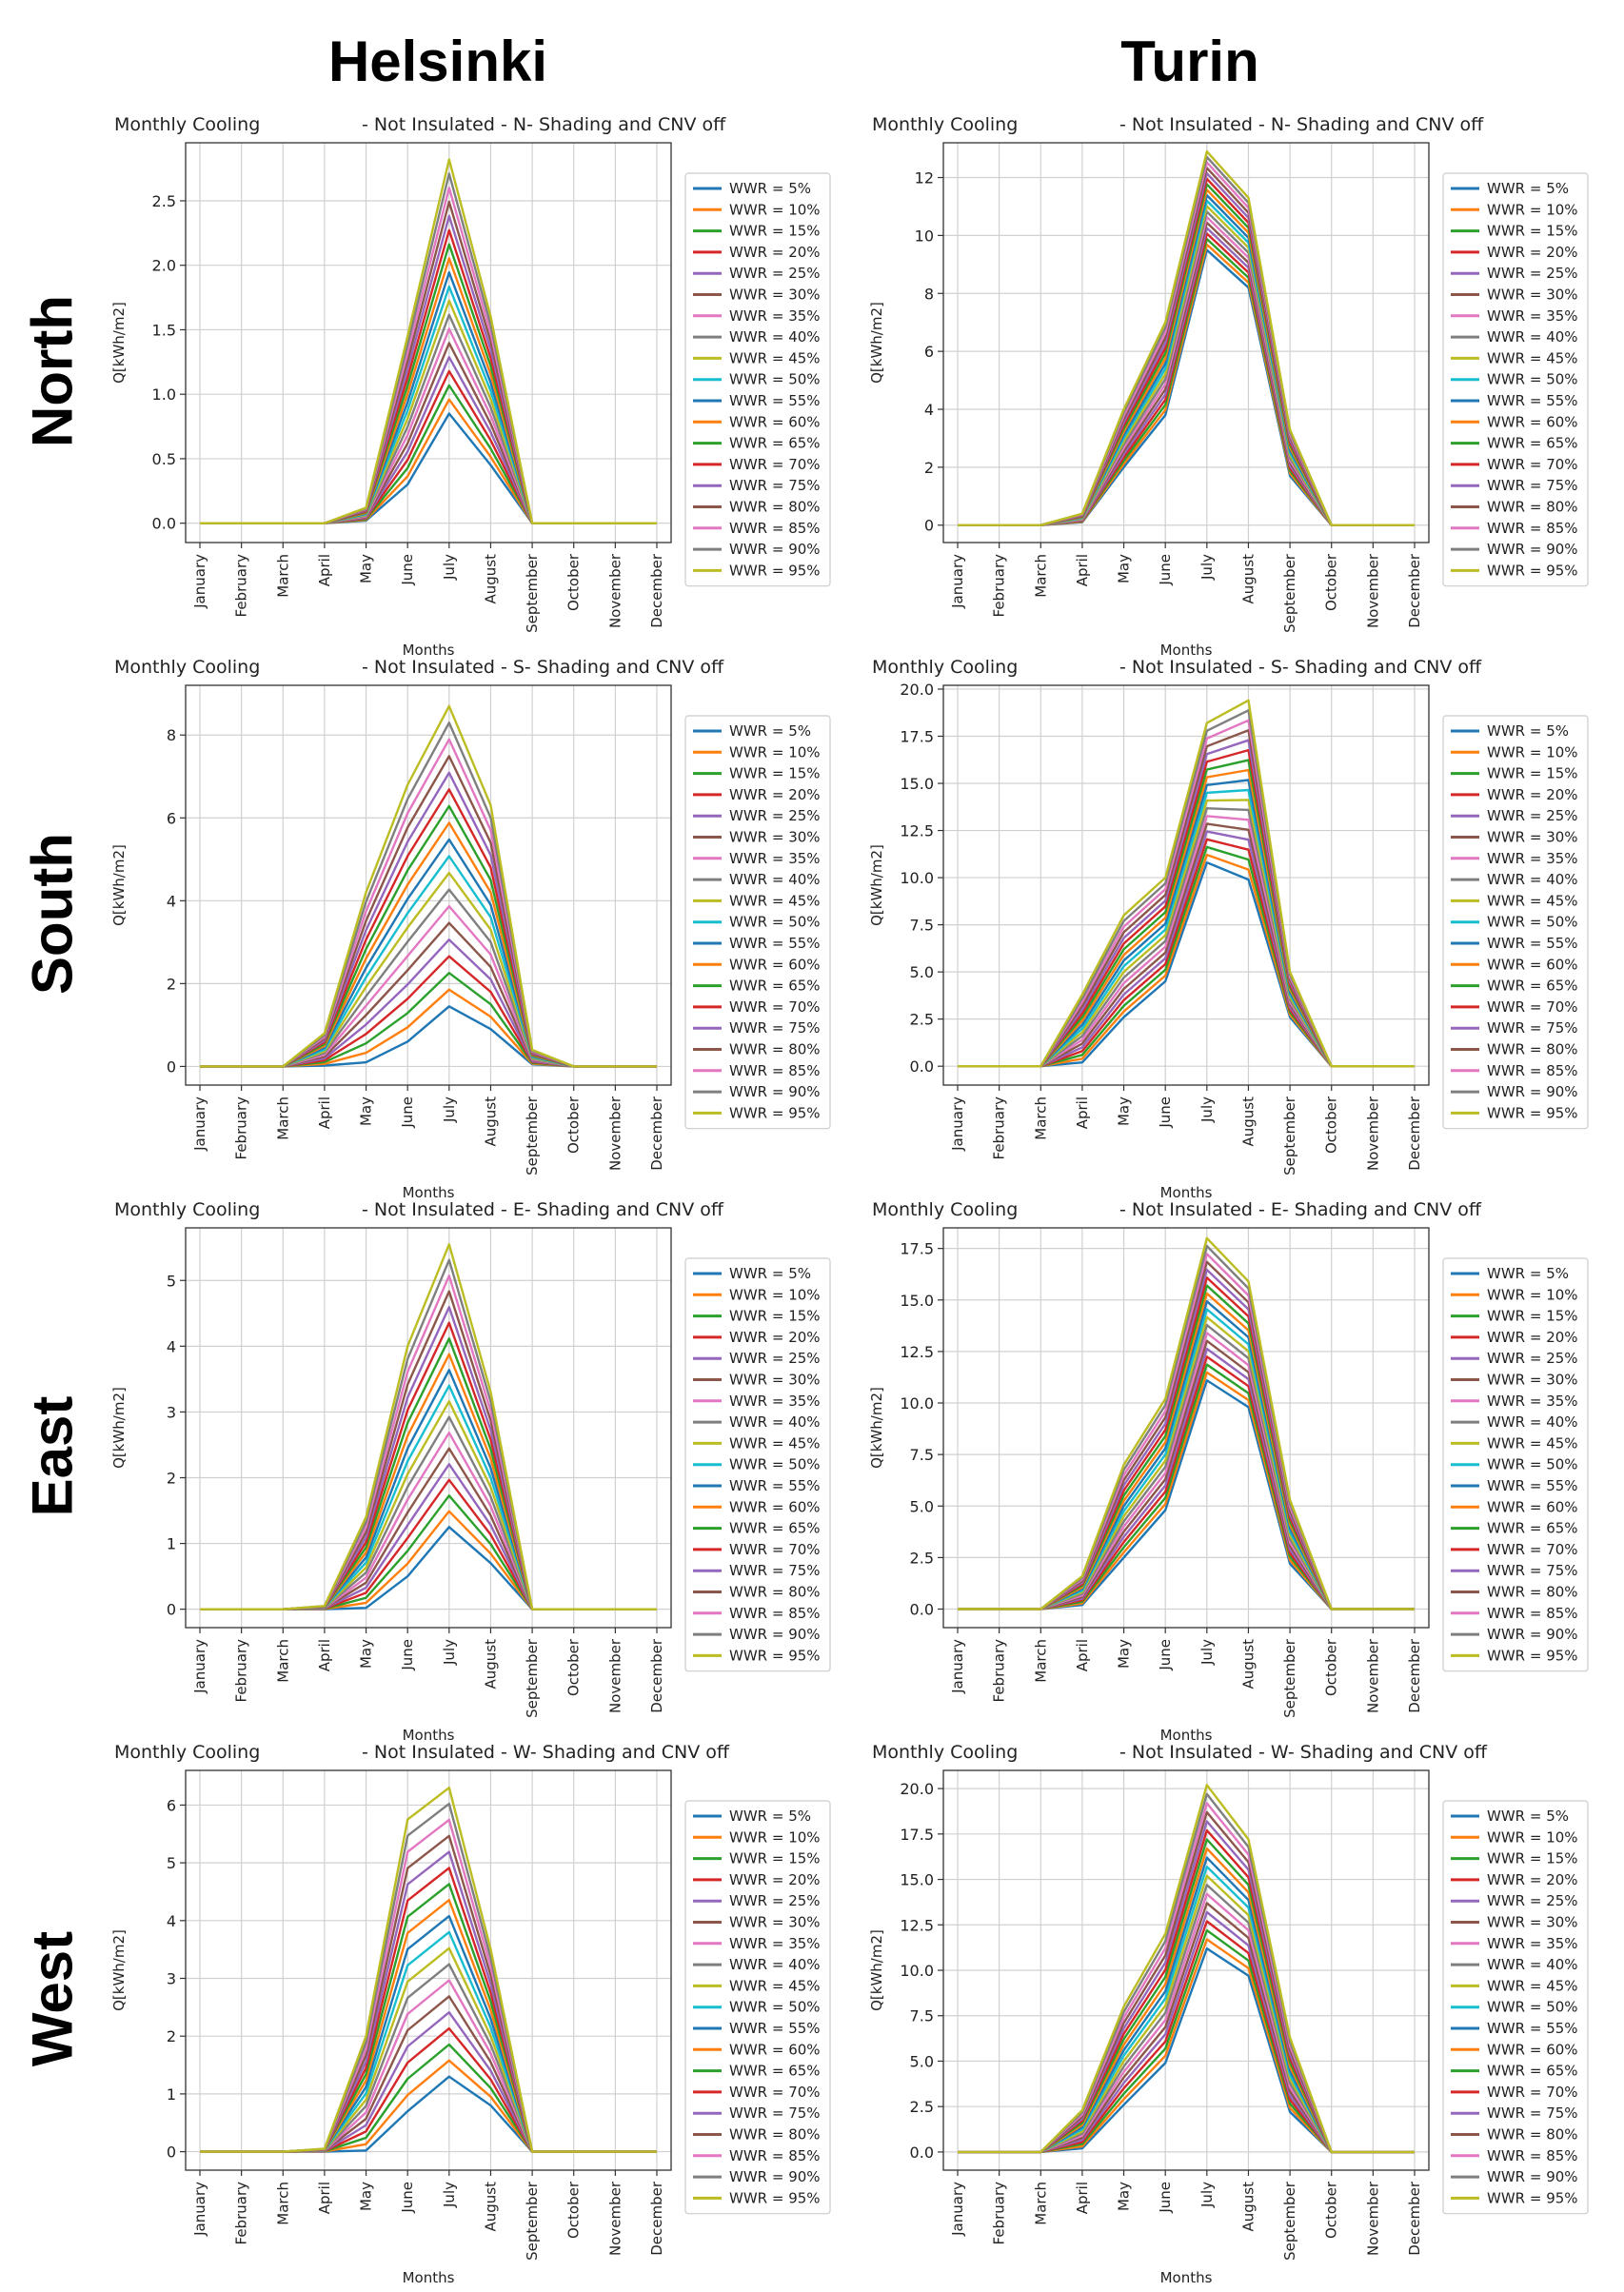 The width and height of the screenshot is (1624, 2292). Describe the element at coordinates (1189, 61) in the screenshot. I see `column-header-turin: Turin` at that location.